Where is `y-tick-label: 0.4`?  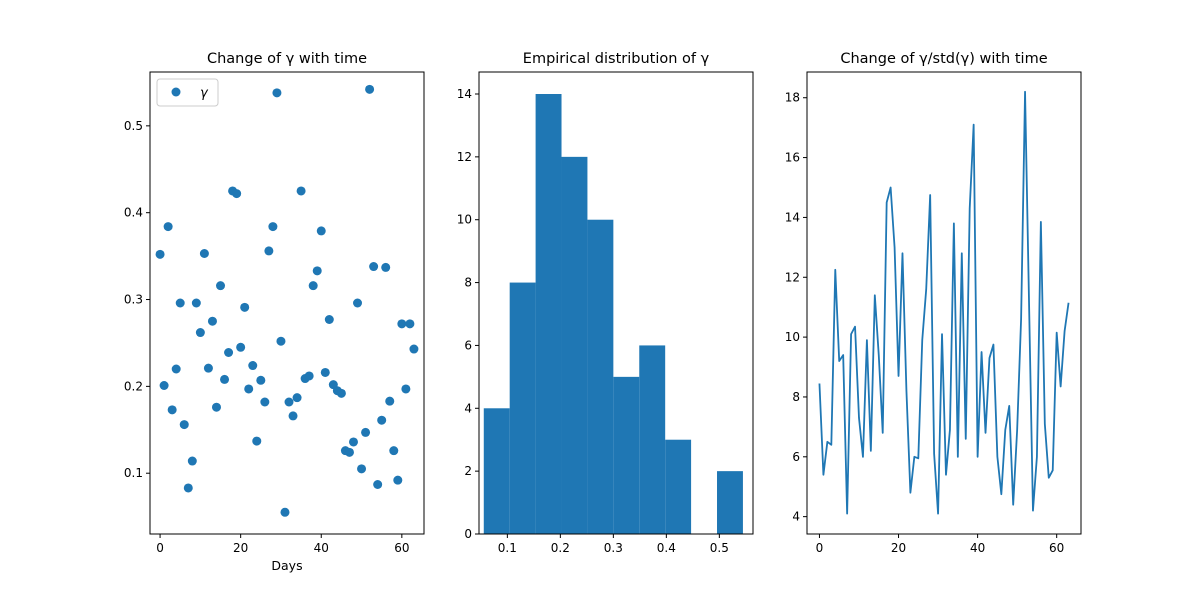 y-tick-label: 0.4 is located at coordinates (133, 213).